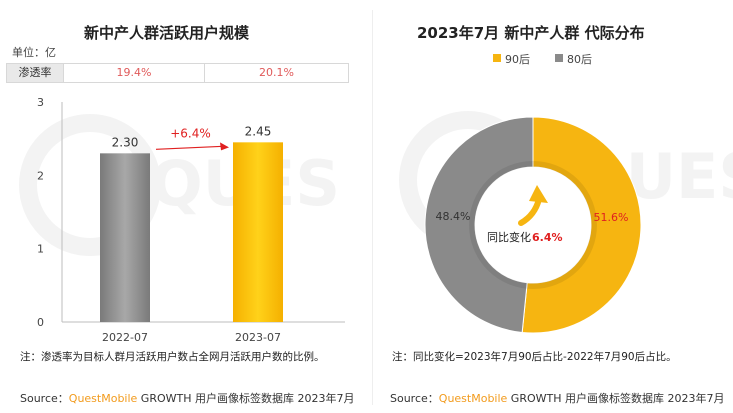 The image size is (733, 413). What do you see at coordinates (125, 142) in the screenshot?
I see `bar-value-label: 2.30` at bounding box center [125, 142].